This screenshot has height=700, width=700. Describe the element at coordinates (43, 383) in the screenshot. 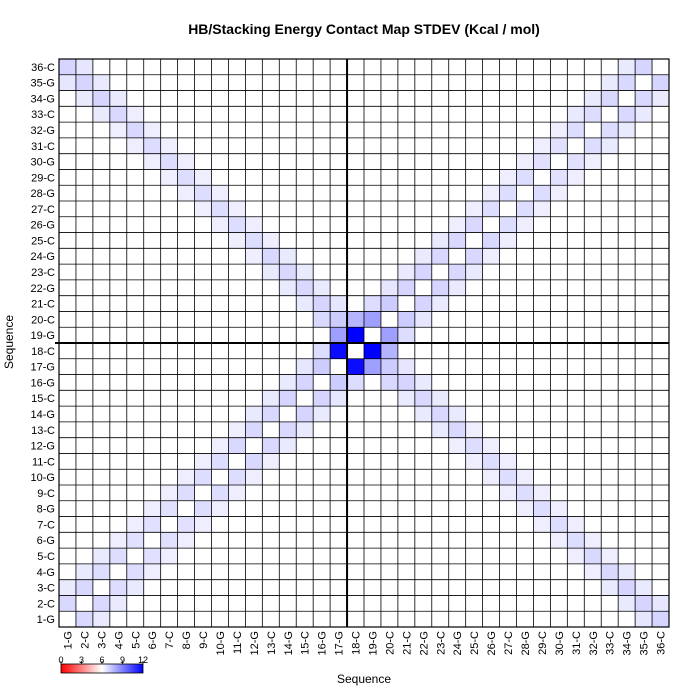

I see `y-tick-label: 16-G` at that location.